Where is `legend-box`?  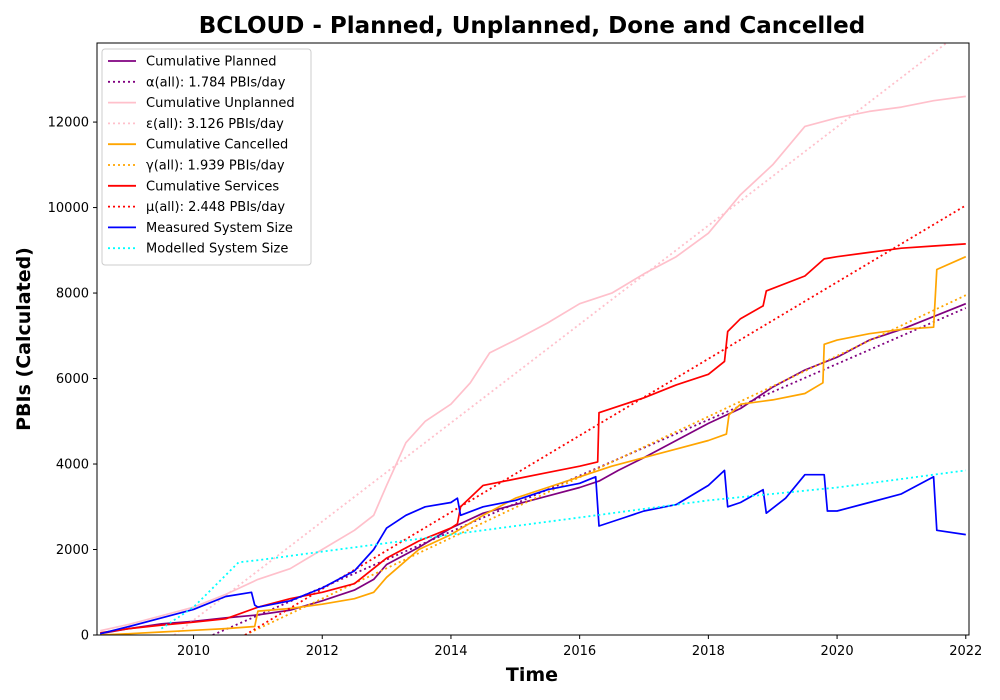 legend-box is located at coordinates (206, 157).